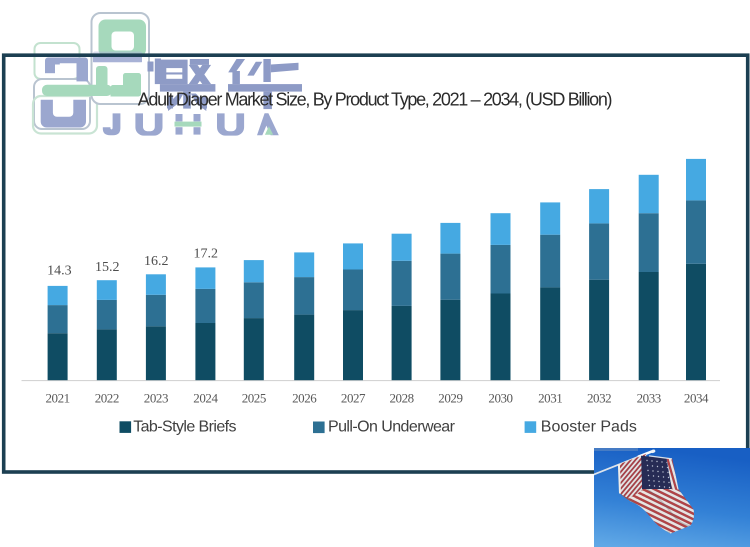  What do you see at coordinates (59, 271) in the screenshot?
I see `svg-text: 14.3` at bounding box center [59, 271].